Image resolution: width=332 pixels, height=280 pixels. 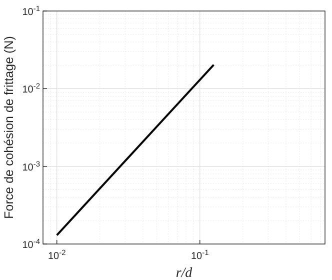 I want to click on y-axis-title: Force de cohésion de frittage (N), so click(x=9, y=127).